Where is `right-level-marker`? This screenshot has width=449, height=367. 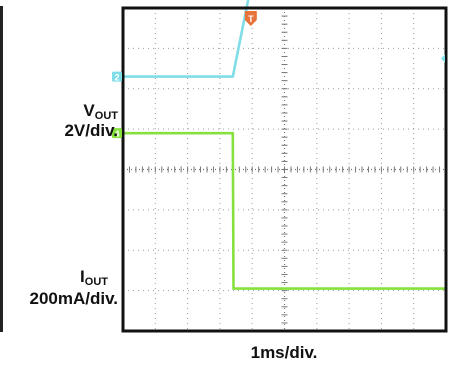 right-level-marker is located at coordinates (443, 58).